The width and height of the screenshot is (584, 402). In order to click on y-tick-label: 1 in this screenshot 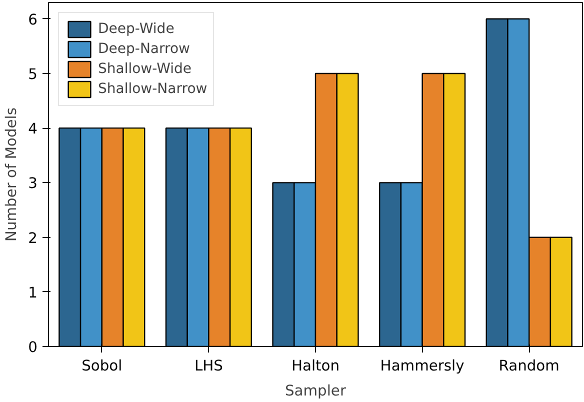, I will do `click(33, 293)`.